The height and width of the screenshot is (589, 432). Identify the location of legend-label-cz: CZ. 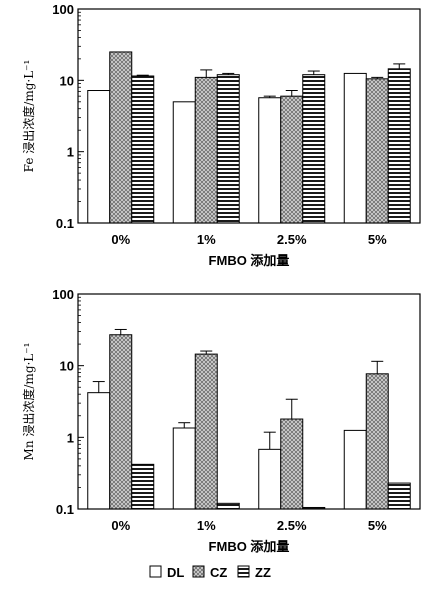
(218, 572).